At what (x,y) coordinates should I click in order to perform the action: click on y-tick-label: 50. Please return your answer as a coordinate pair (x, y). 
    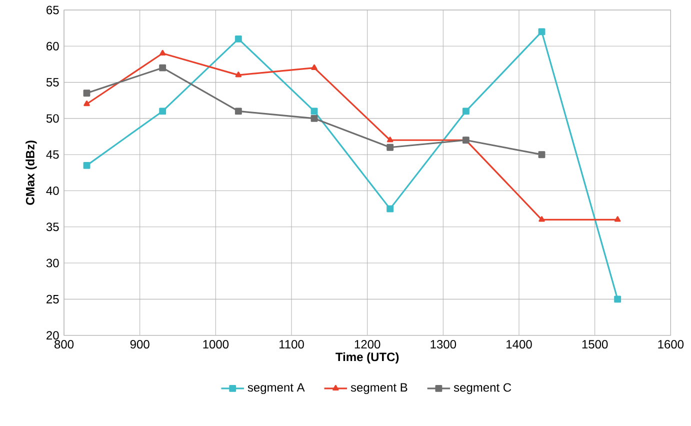
    Looking at the image, I should click on (52, 118).